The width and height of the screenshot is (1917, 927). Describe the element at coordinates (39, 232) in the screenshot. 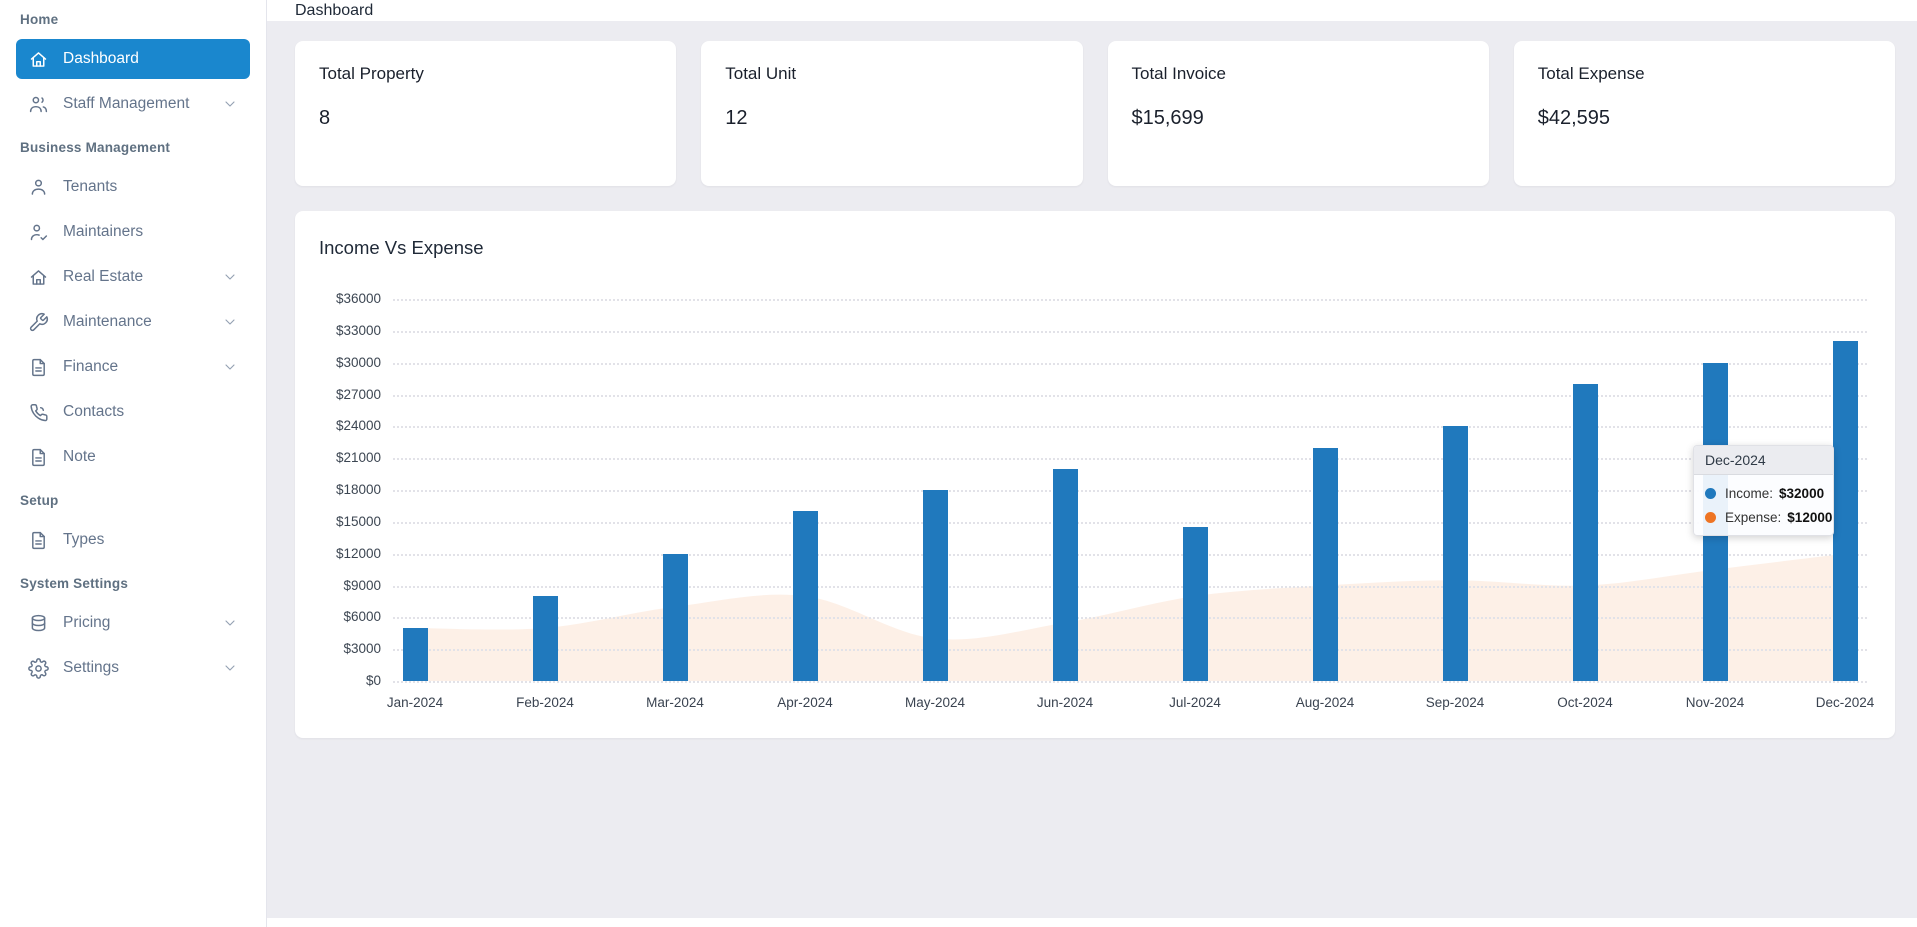

I see `user-check-icon` at that location.